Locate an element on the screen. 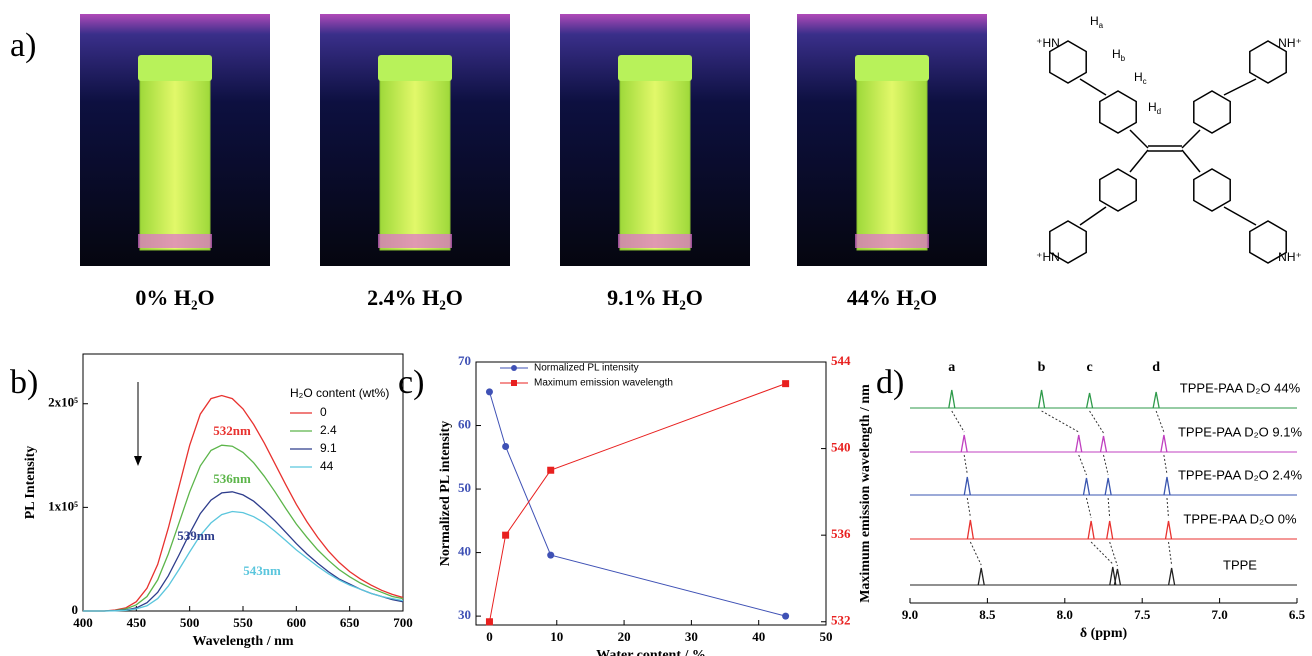 This screenshot has height=656, width=1312. plot-frame is located at coordinates (651, 493).